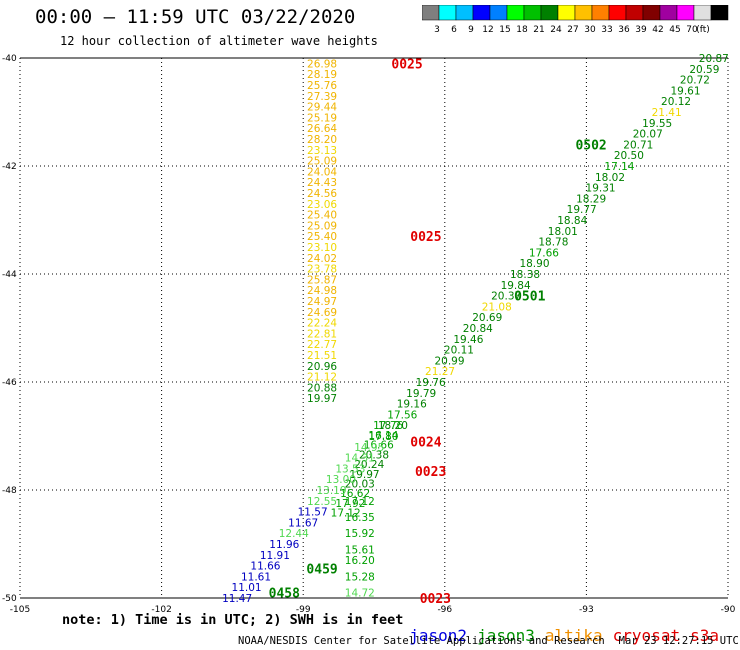 The width and height of the screenshot is (740, 650). Describe the element at coordinates (360, 485) in the screenshot. I see `wave-height-label: 20.03` at that location.